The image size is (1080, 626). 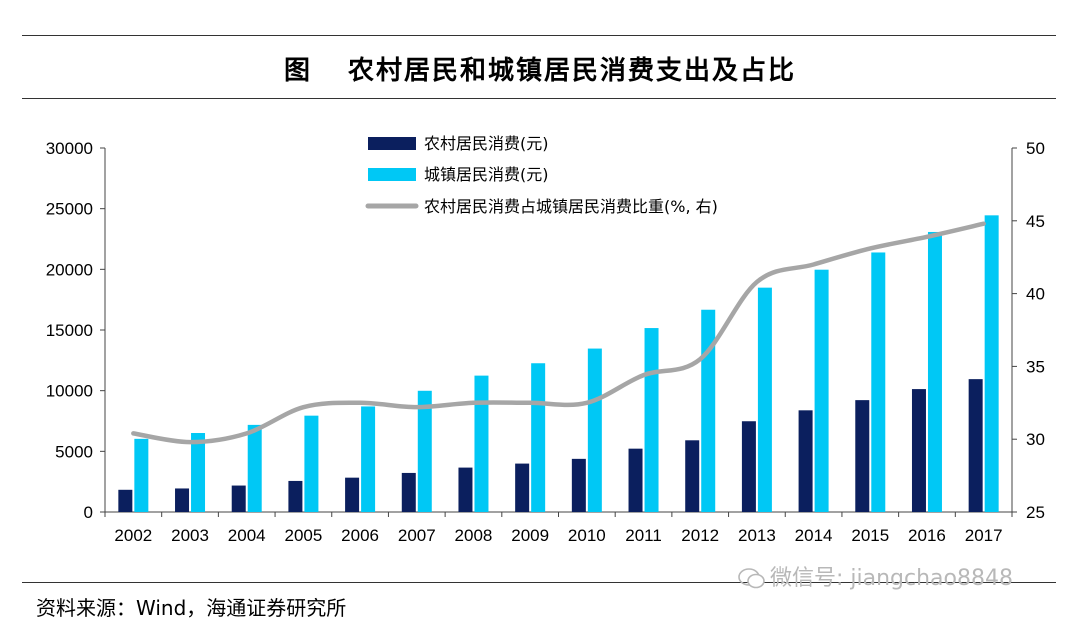 I want to click on right-tick-label: 30, so click(x=1035, y=439).